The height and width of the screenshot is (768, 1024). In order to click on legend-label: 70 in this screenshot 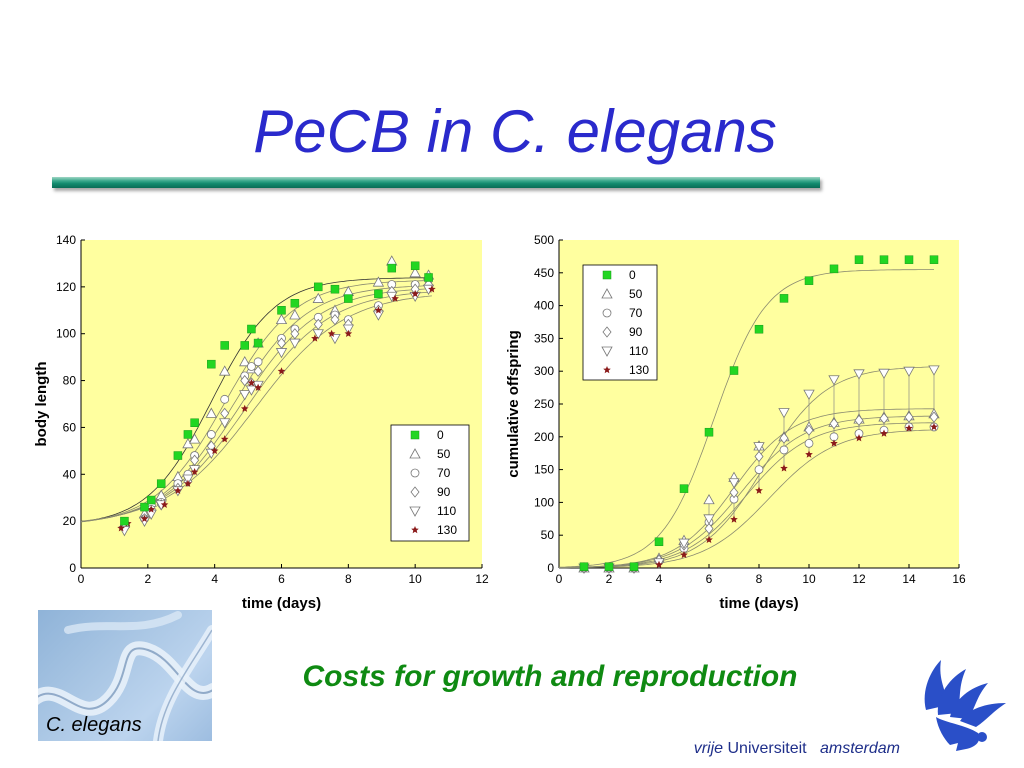, I will do `click(636, 313)`.